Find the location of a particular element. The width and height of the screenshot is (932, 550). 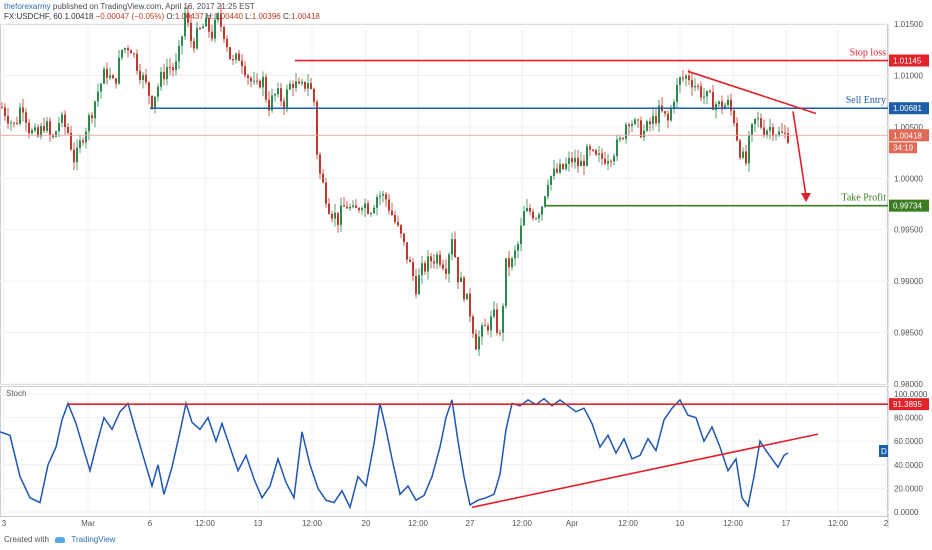

x-tick-label: Apr is located at coordinates (572, 523).